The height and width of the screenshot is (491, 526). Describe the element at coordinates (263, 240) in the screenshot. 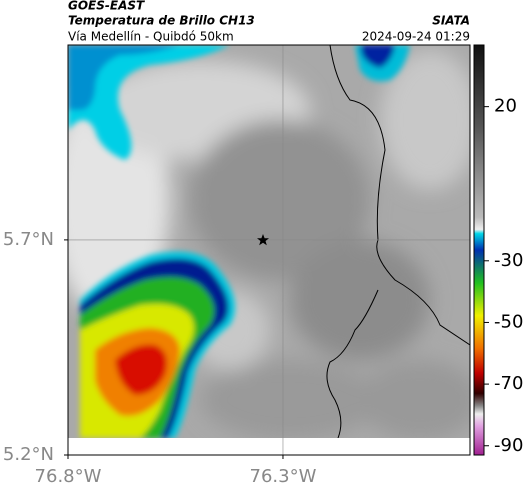

I see `city-marker` at that location.